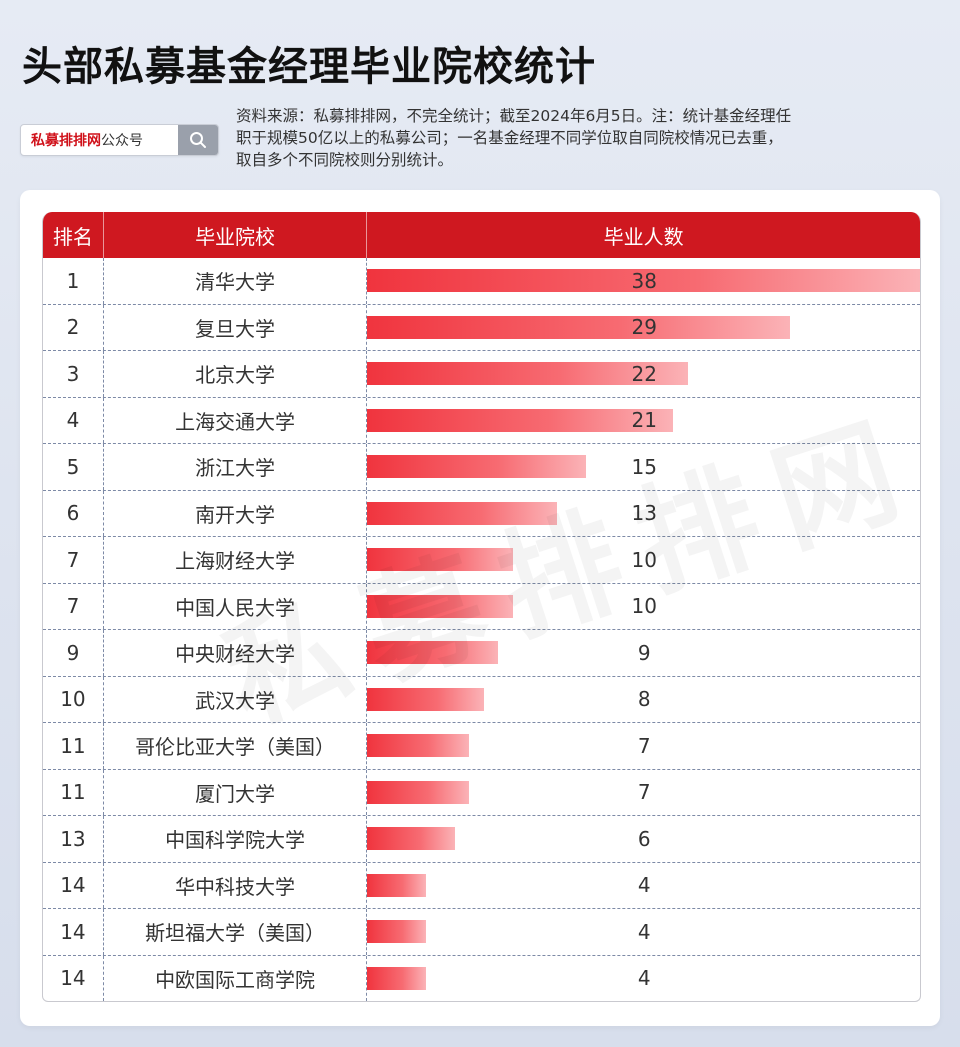 Image resolution: width=960 pixels, height=1047 pixels. I want to click on rank-cell: 2, so click(73, 327).